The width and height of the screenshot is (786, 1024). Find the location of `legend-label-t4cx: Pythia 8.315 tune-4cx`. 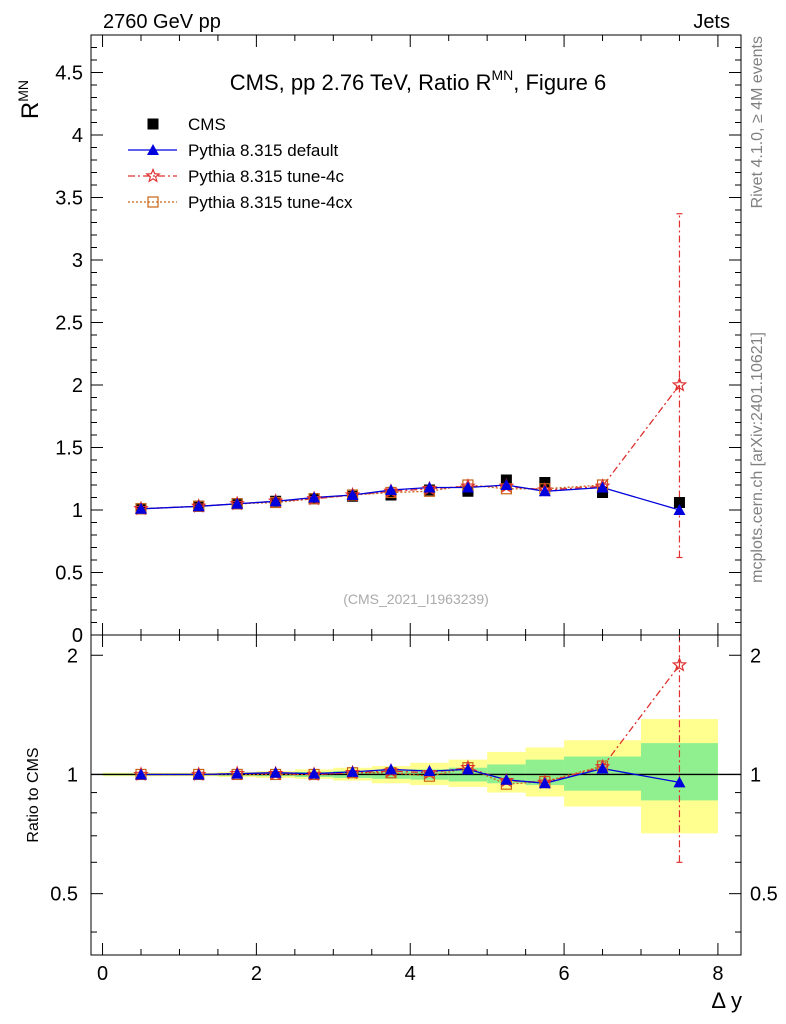

legend-label-t4cx: Pythia 8.315 tune-4cx is located at coordinates (270, 202).